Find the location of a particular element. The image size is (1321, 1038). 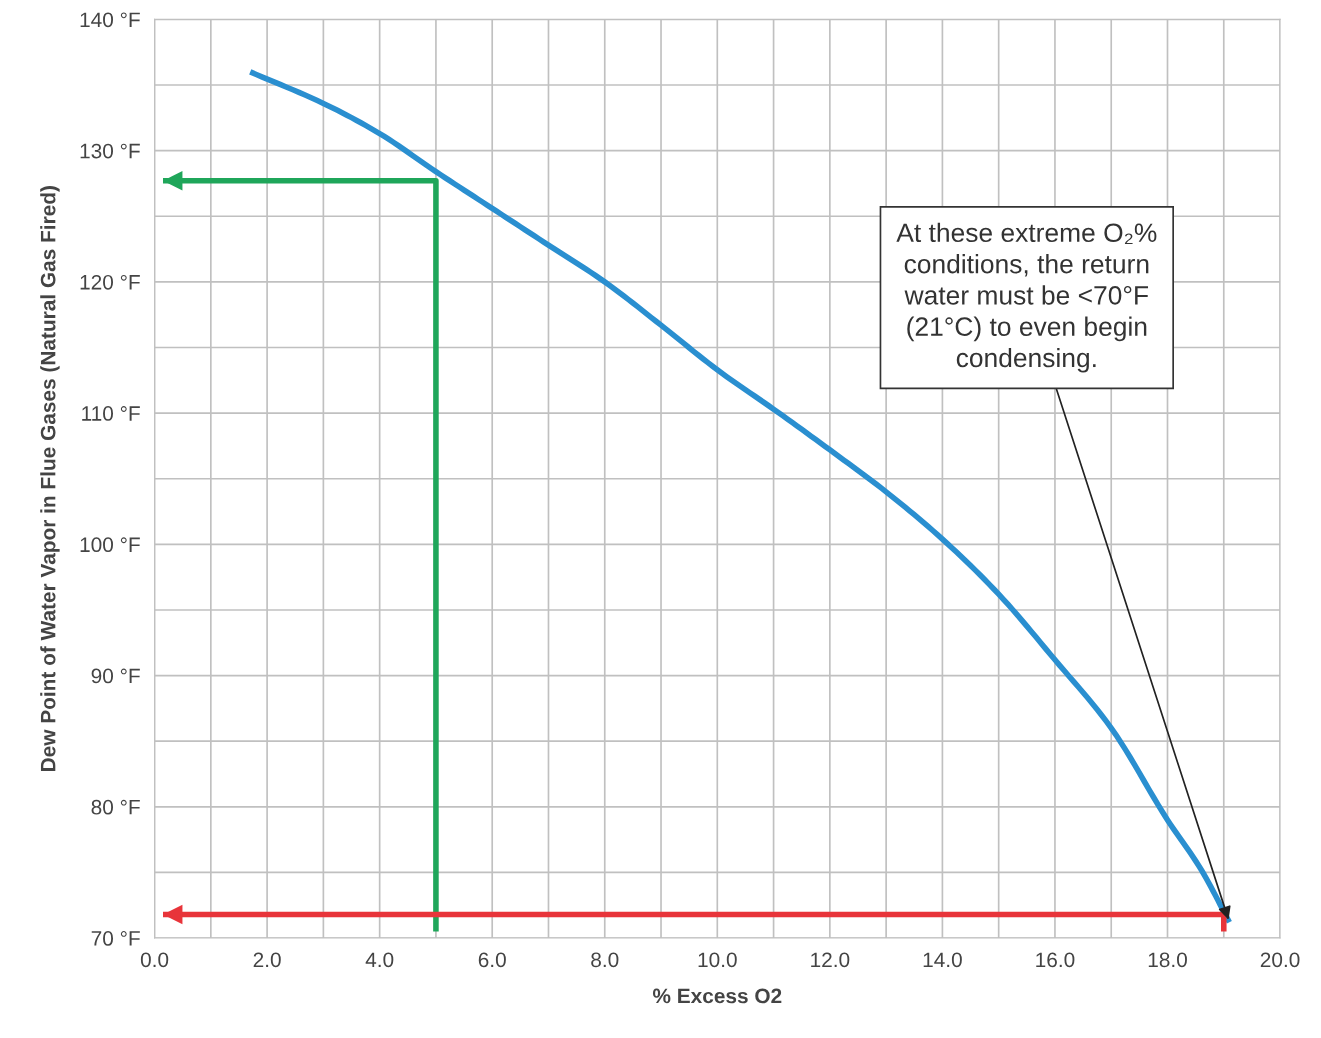

x-tick-label: 14.0 is located at coordinates (942, 960).